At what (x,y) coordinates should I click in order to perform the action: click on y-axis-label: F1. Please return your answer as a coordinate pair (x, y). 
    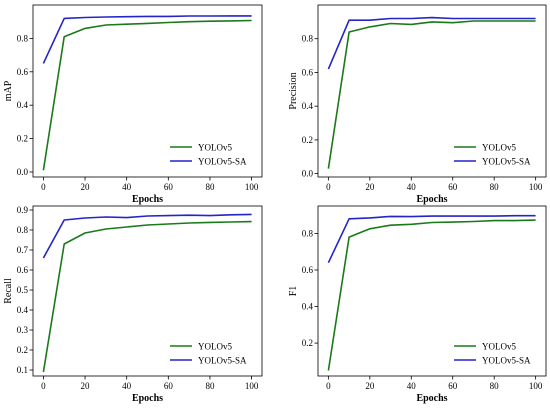
    Looking at the image, I should click on (293, 291).